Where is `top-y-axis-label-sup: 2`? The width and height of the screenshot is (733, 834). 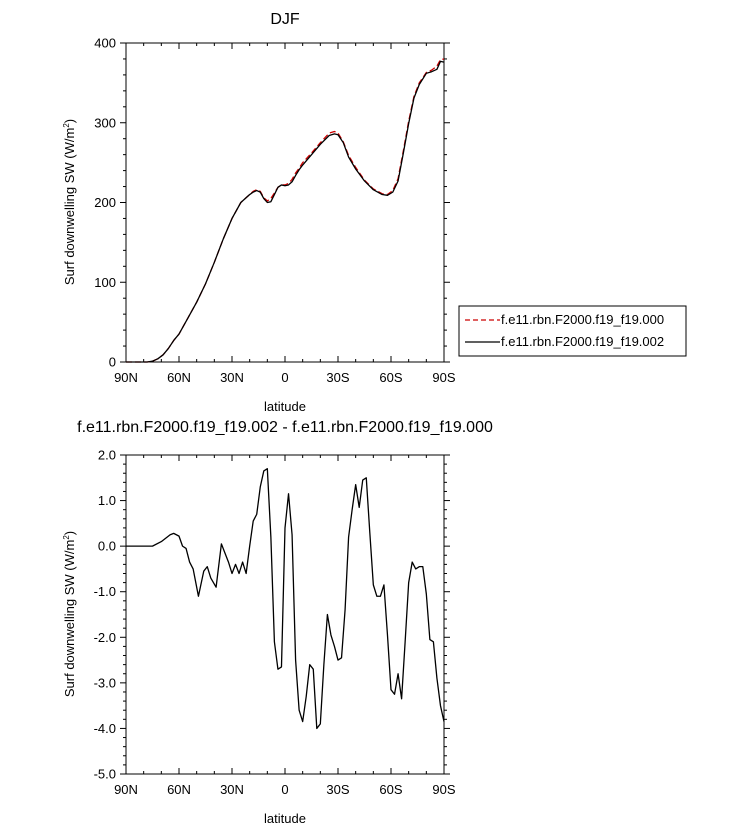
top-y-axis-label-sup: 2 is located at coordinates (66, 125).